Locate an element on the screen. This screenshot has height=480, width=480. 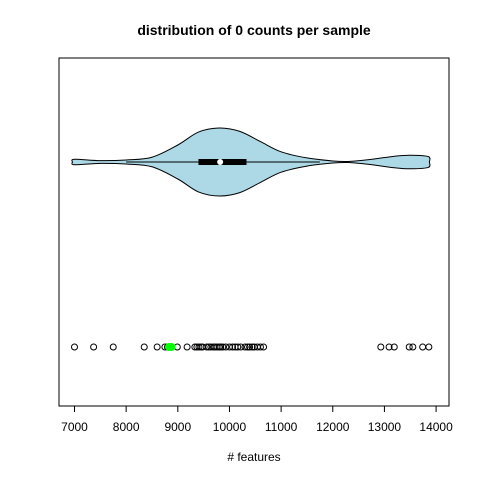
violin-median is located at coordinates (220, 162).